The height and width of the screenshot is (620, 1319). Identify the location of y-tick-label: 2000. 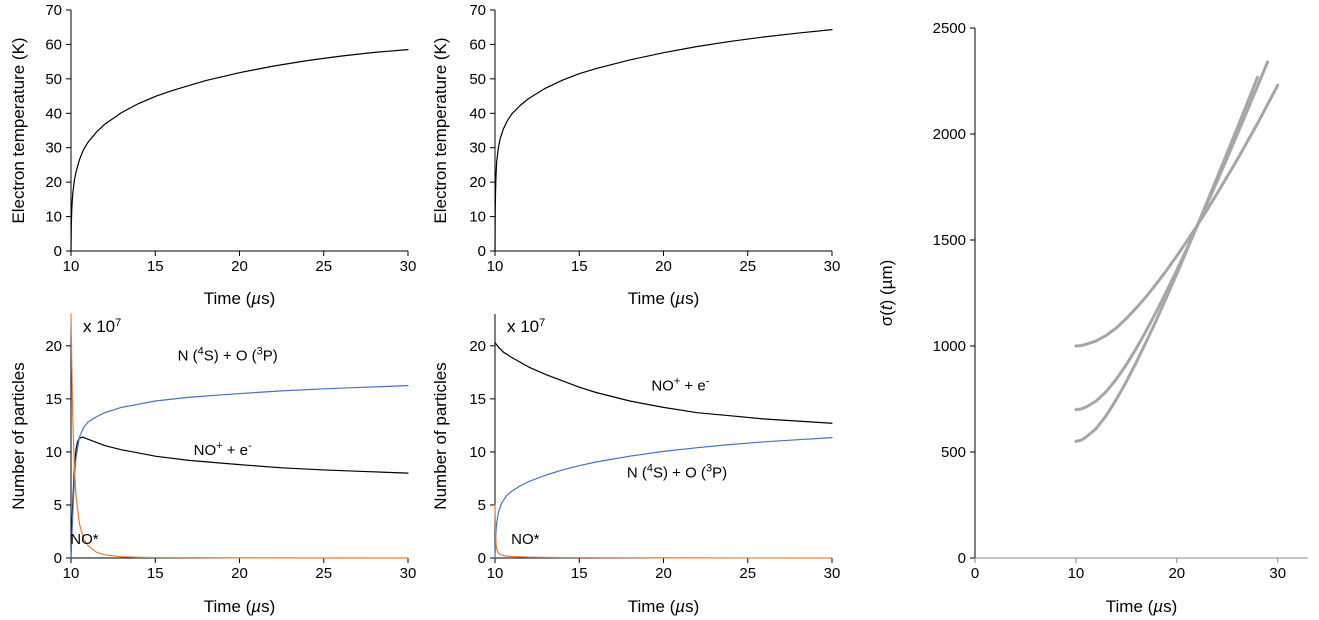
(949, 134).